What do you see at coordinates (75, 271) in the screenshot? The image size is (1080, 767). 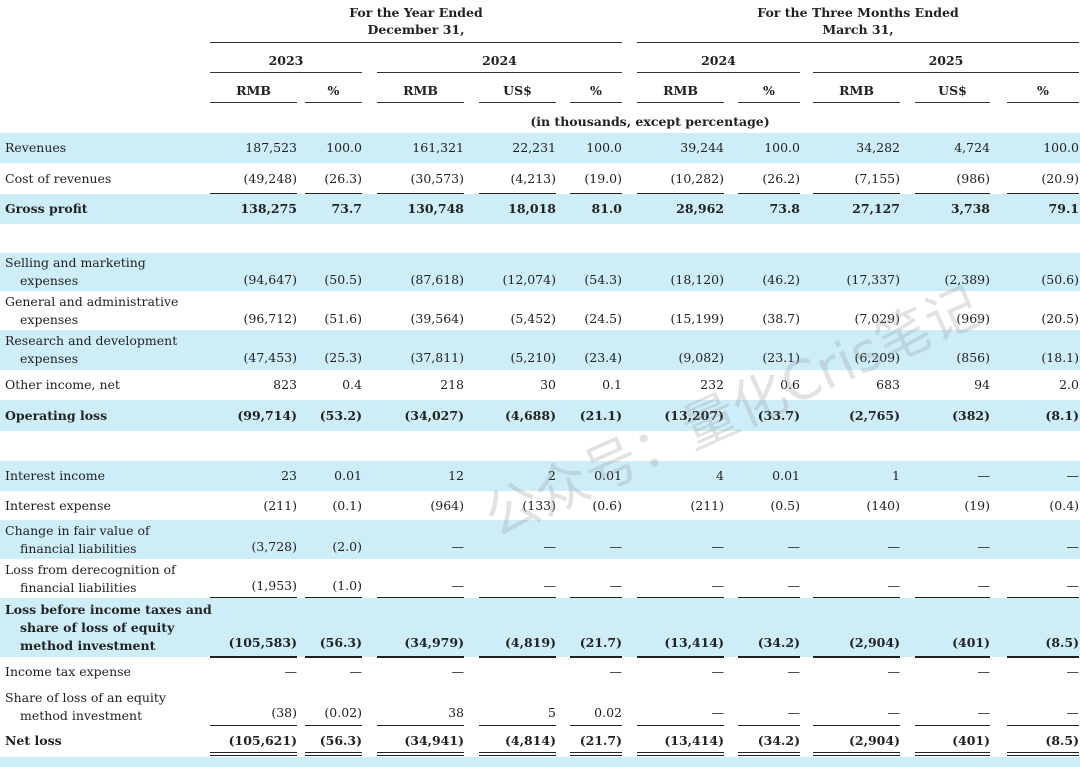 I see `row-label: Selling and marketing expenses` at bounding box center [75, 271].